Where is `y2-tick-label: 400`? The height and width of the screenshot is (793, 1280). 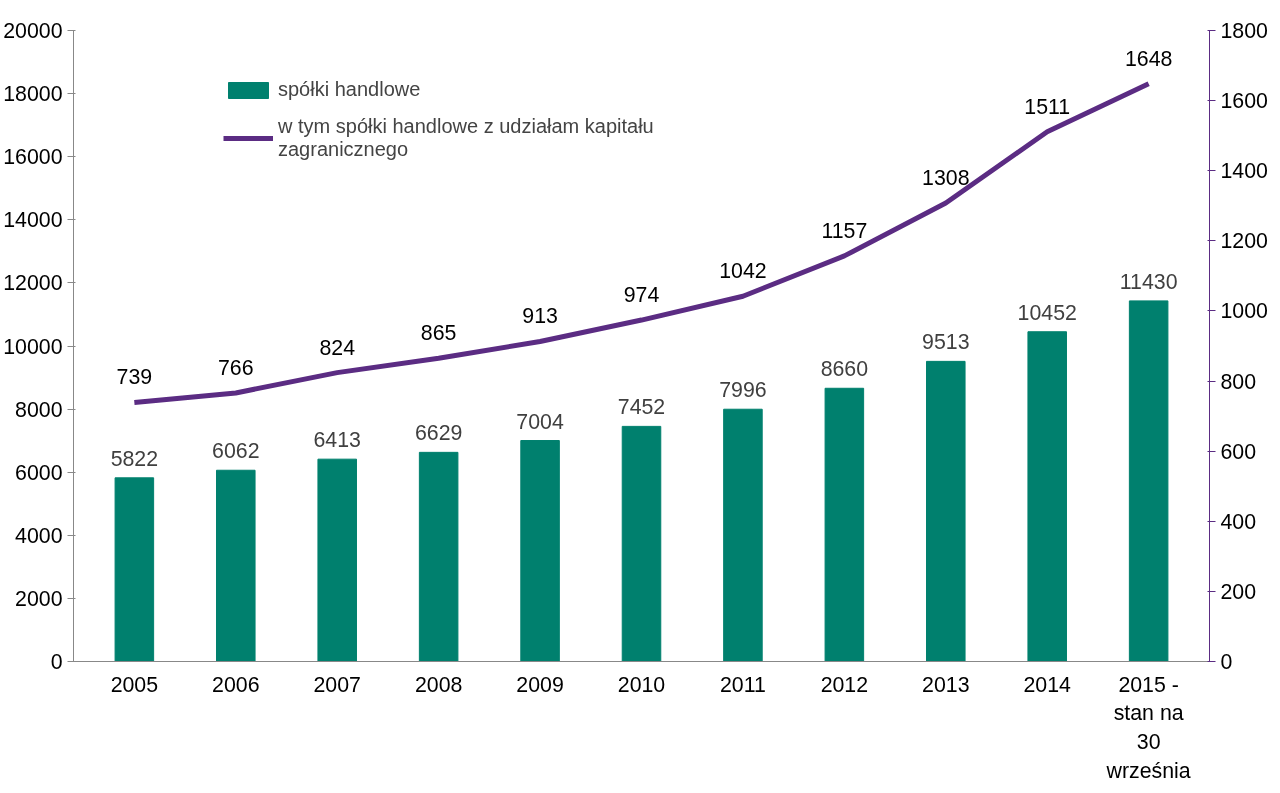 y2-tick-label: 400 is located at coordinates (1238, 521).